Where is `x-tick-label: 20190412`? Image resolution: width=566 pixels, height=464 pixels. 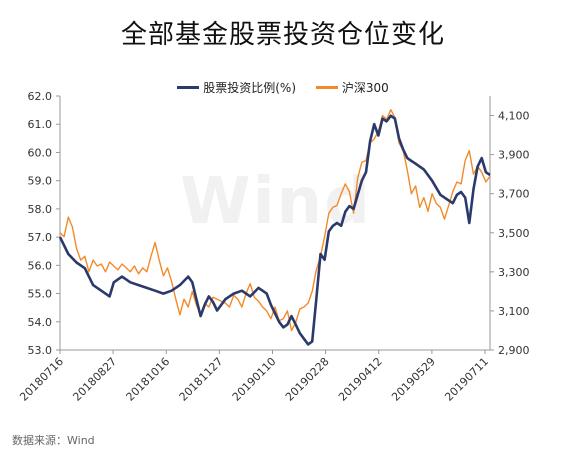
x-tick-label: 20190412 is located at coordinates (360, 379).